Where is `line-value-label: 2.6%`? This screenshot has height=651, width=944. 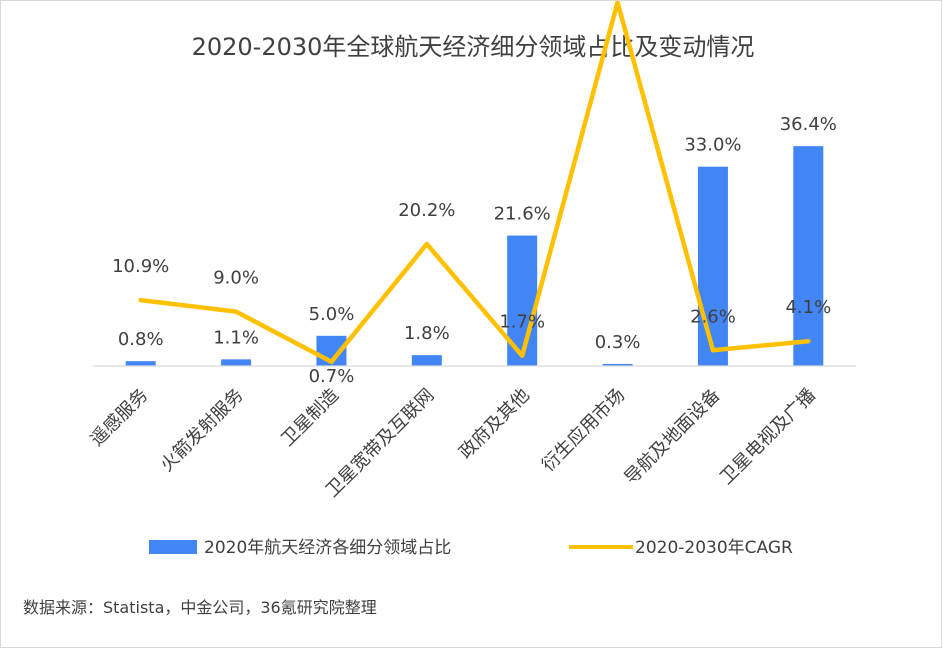 line-value-label: 2.6% is located at coordinates (713, 316).